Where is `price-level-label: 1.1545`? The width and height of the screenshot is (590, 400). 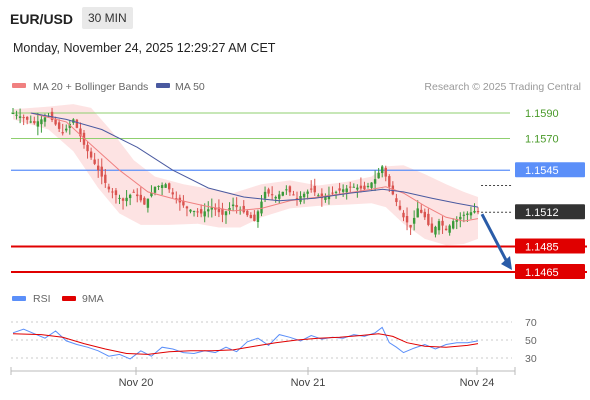 price-level-label: 1.1545 is located at coordinates (542, 171).